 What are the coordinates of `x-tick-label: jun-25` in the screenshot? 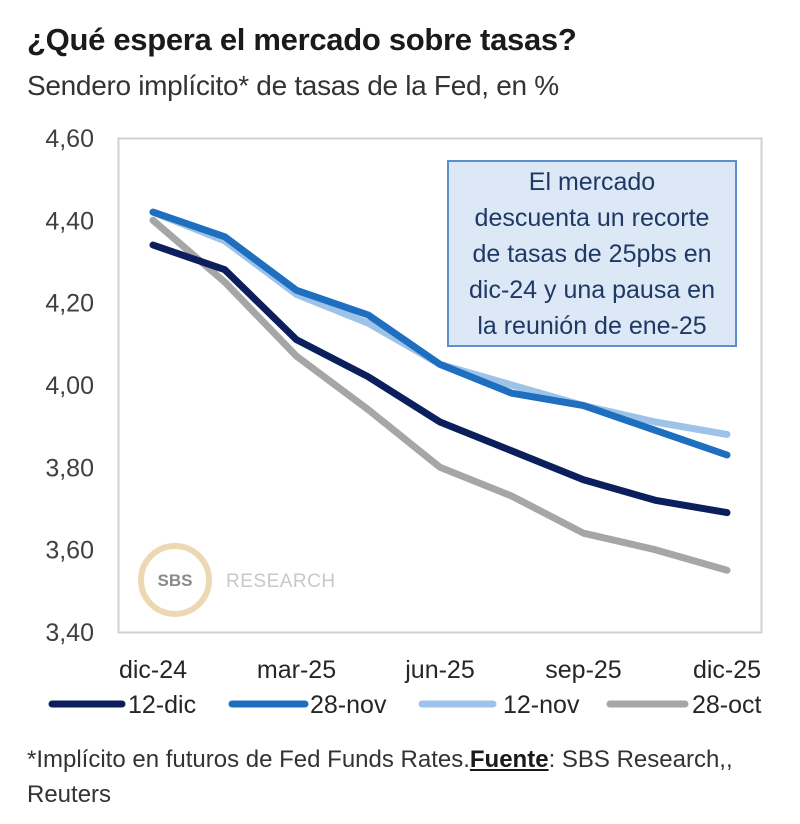 It's located at (439, 670).